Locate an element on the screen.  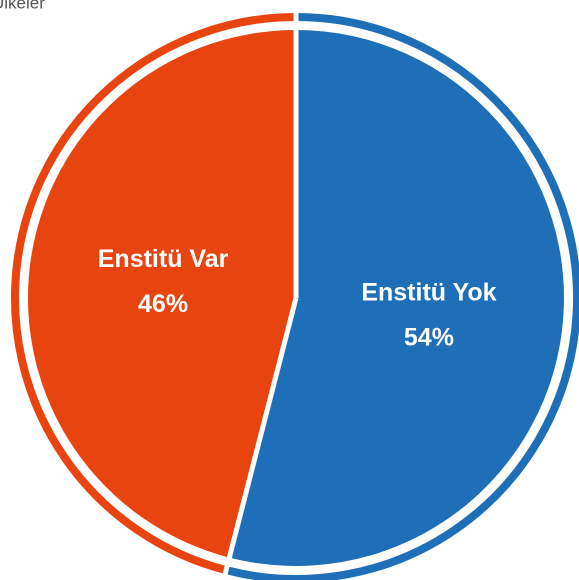
chart-title: Ülkeler is located at coordinates (22, 6).